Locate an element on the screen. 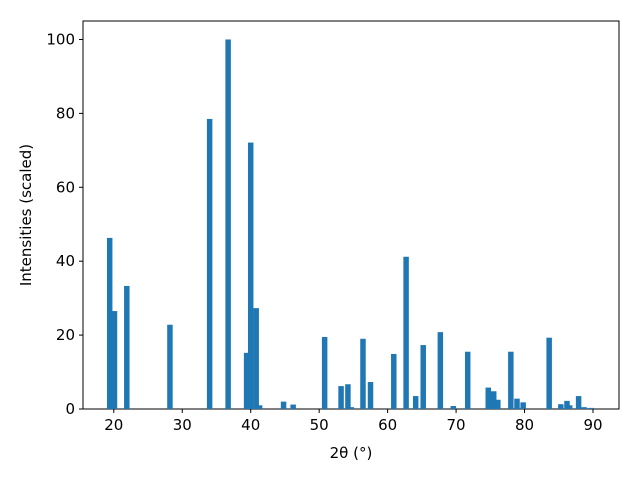 The width and height of the screenshot is (640, 480). y-tick-label: 60 is located at coordinates (65, 187).